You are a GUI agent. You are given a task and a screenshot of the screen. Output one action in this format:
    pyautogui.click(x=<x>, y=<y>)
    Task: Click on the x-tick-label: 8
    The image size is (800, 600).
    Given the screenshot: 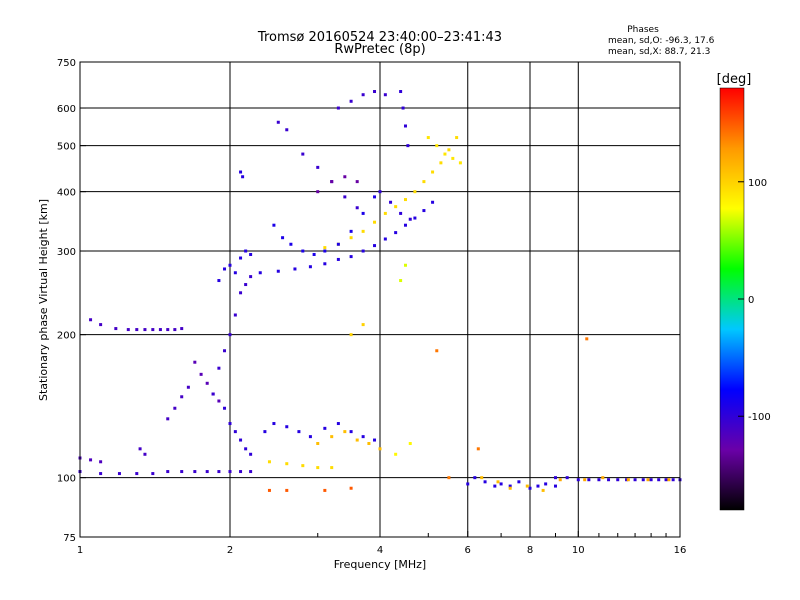 What is the action you would take?
    pyautogui.click(x=530, y=550)
    